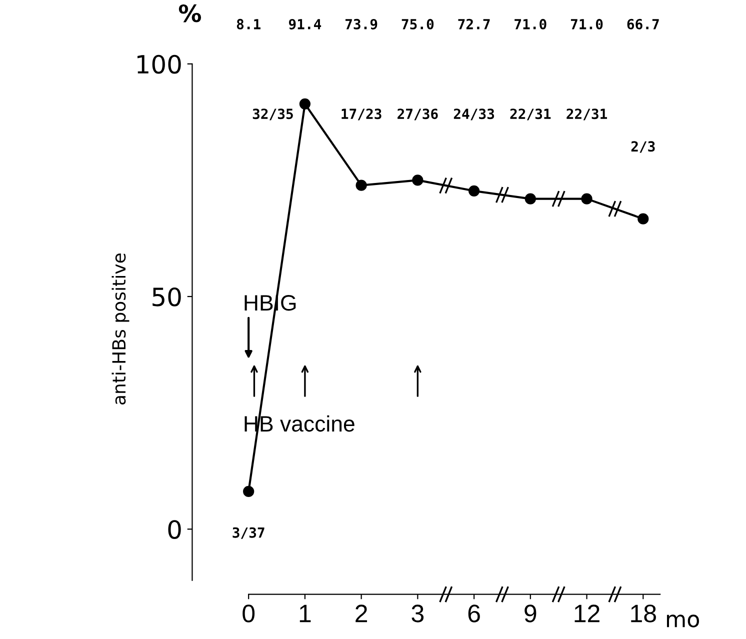 The height and width of the screenshot is (639, 746). What do you see at coordinates (362, 613) in the screenshot?
I see `x-tick-label: 2` at bounding box center [362, 613].